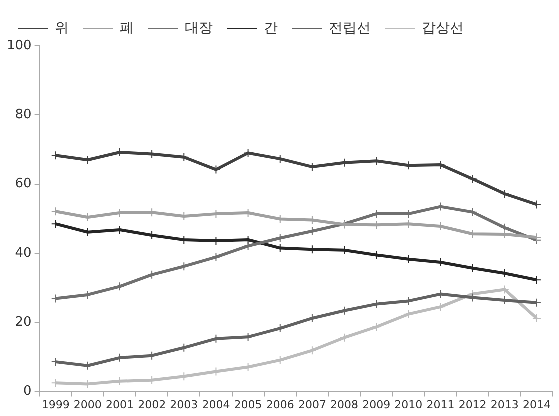 The height and width of the screenshot is (416, 559). What do you see at coordinates (408, 405) in the screenshot?
I see `x-tick-label: 2010` at bounding box center [408, 405].